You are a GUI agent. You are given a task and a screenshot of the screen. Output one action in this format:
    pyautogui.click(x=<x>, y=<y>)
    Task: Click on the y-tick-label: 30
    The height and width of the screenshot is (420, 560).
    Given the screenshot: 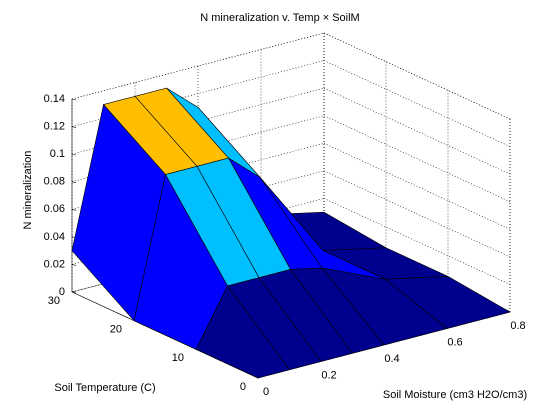 What is the action you would take?
    pyautogui.click(x=54, y=301)
    